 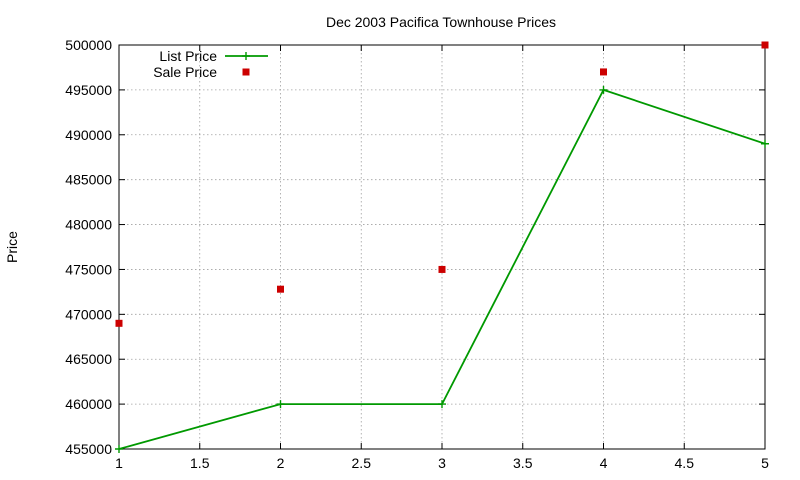 What do you see at coordinates (88, 314) in the screenshot?
I see `y-tick-label: 470000` at bounding box center [88, 314].